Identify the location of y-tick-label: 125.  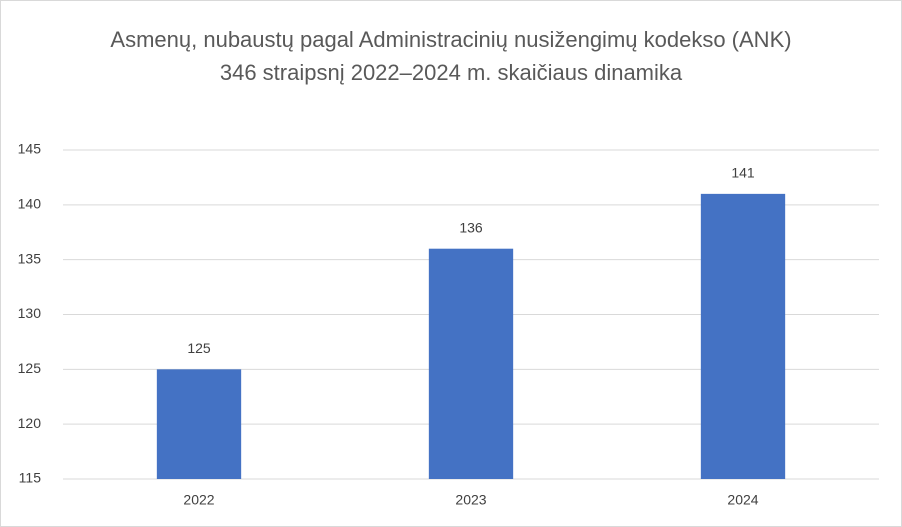
(30, 368).